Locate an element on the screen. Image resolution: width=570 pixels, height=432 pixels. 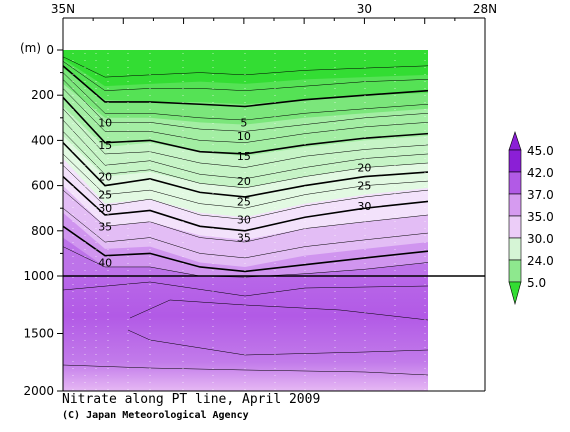
legend-label: 37.0 is located at coordinates (540, 195).